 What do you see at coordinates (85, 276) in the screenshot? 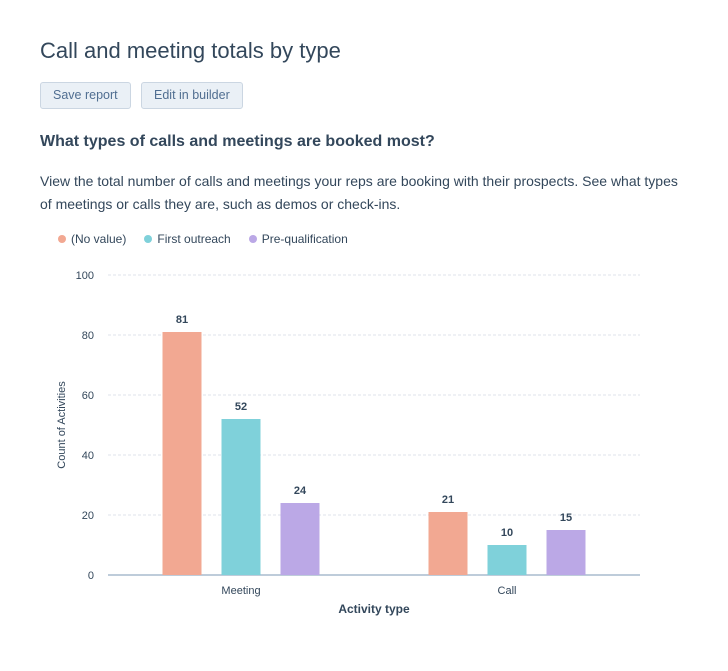
I see `y-tick-label: 100` at bounding box center [85, 276].